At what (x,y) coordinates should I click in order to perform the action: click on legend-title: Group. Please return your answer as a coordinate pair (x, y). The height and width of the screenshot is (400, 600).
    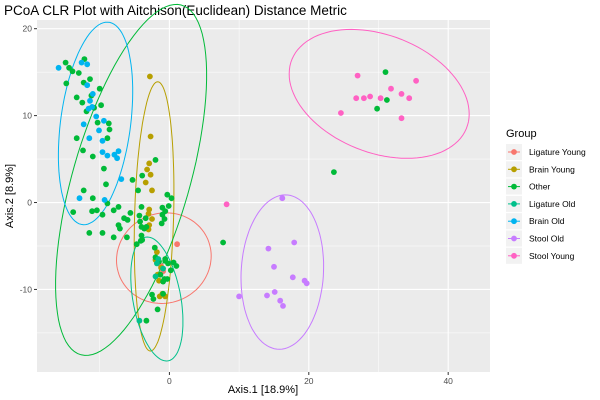
    Looking at the image, I should click on (521, 134).